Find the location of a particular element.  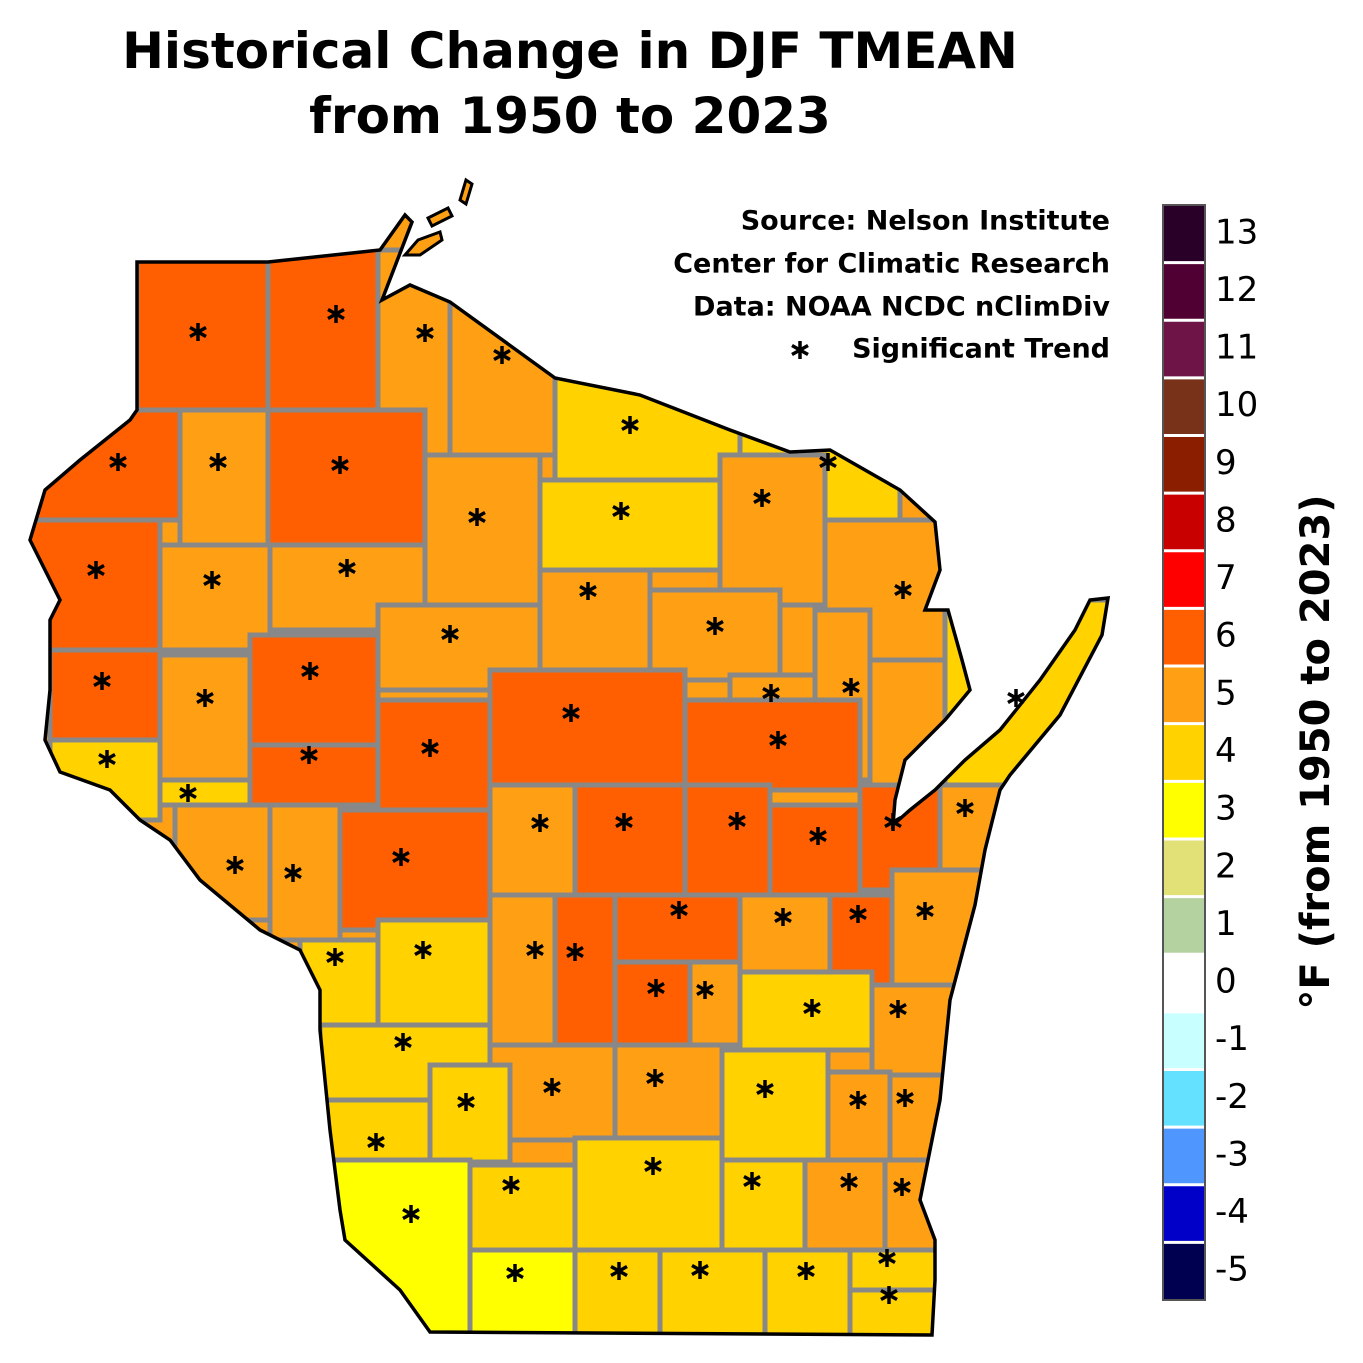

colorbar-tick-label: 8 is located at coordinates (1226, 520).